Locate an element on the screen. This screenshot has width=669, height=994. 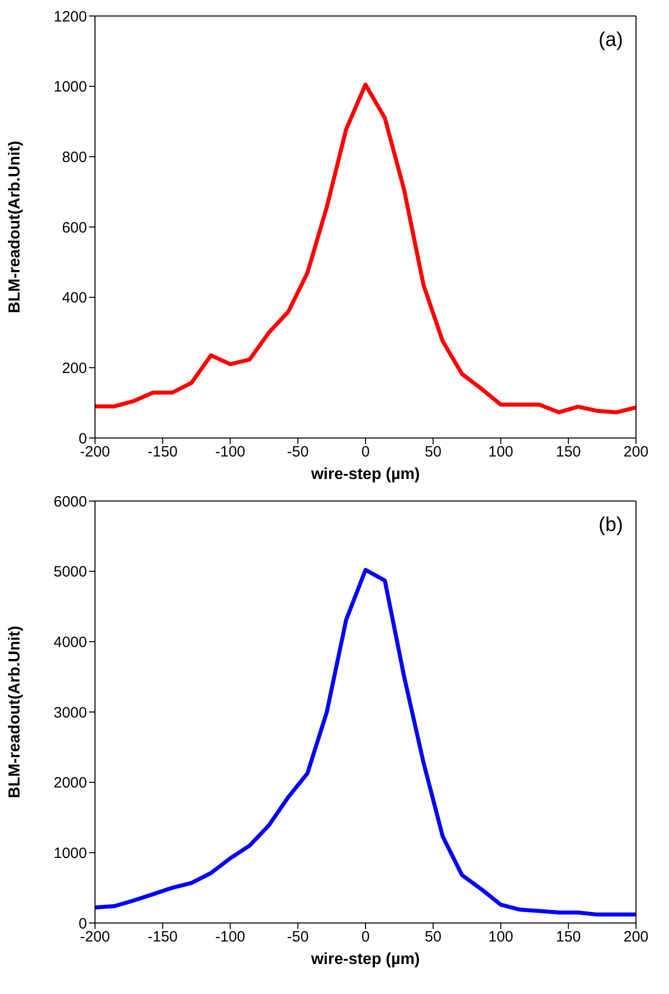
y-tick-label: 2000 is located at coordinates (70, 783).